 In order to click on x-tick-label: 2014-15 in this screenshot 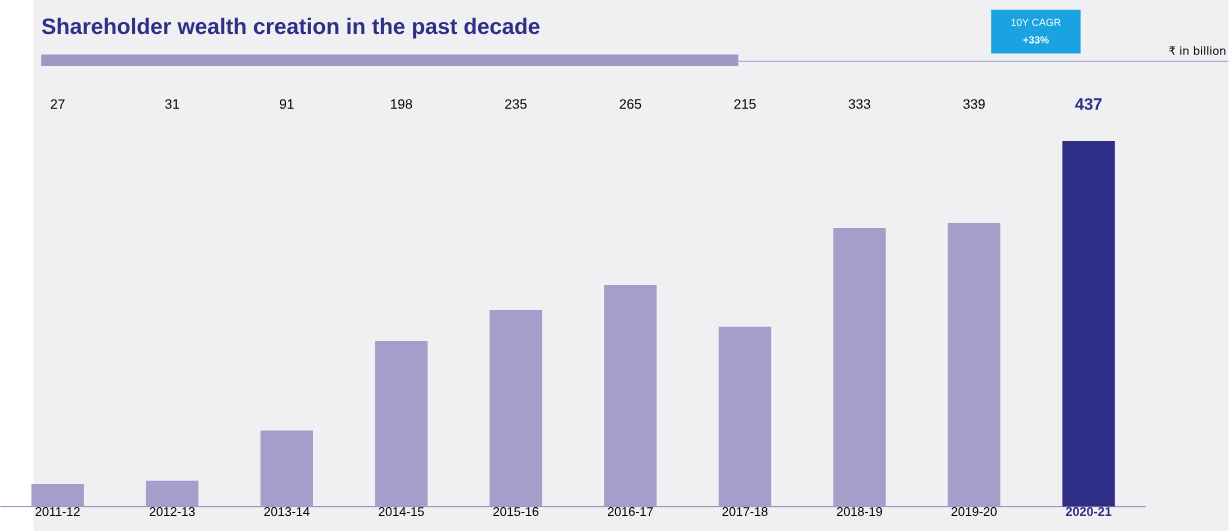, I will do `click(401, 512)`.